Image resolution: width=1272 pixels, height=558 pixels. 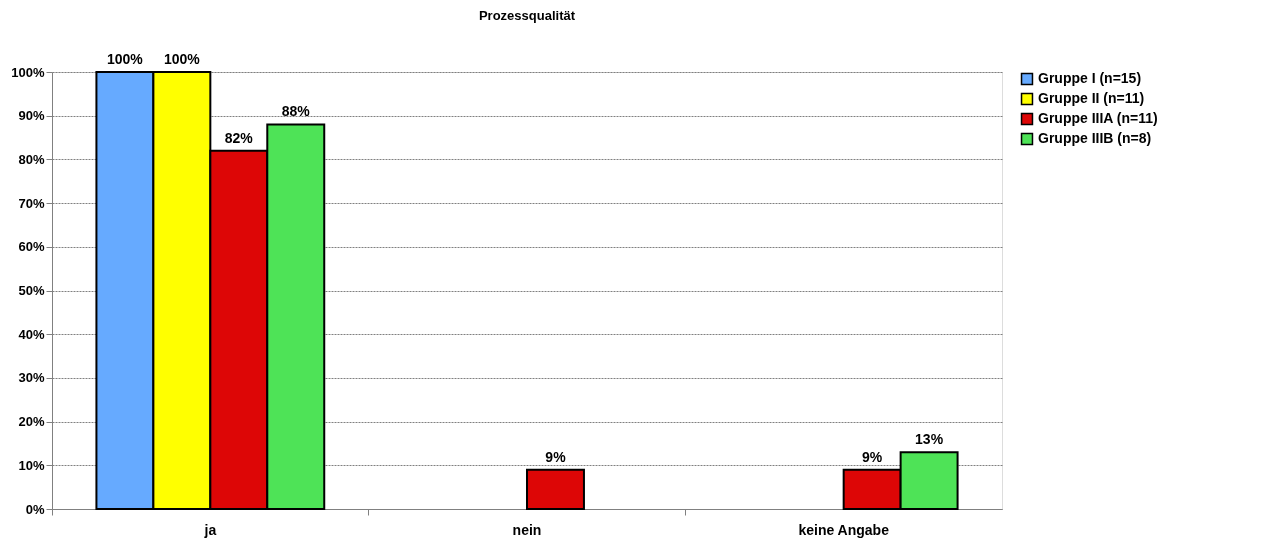 I want to click on y-tick-label: 0%, so click(x=35, y=509).